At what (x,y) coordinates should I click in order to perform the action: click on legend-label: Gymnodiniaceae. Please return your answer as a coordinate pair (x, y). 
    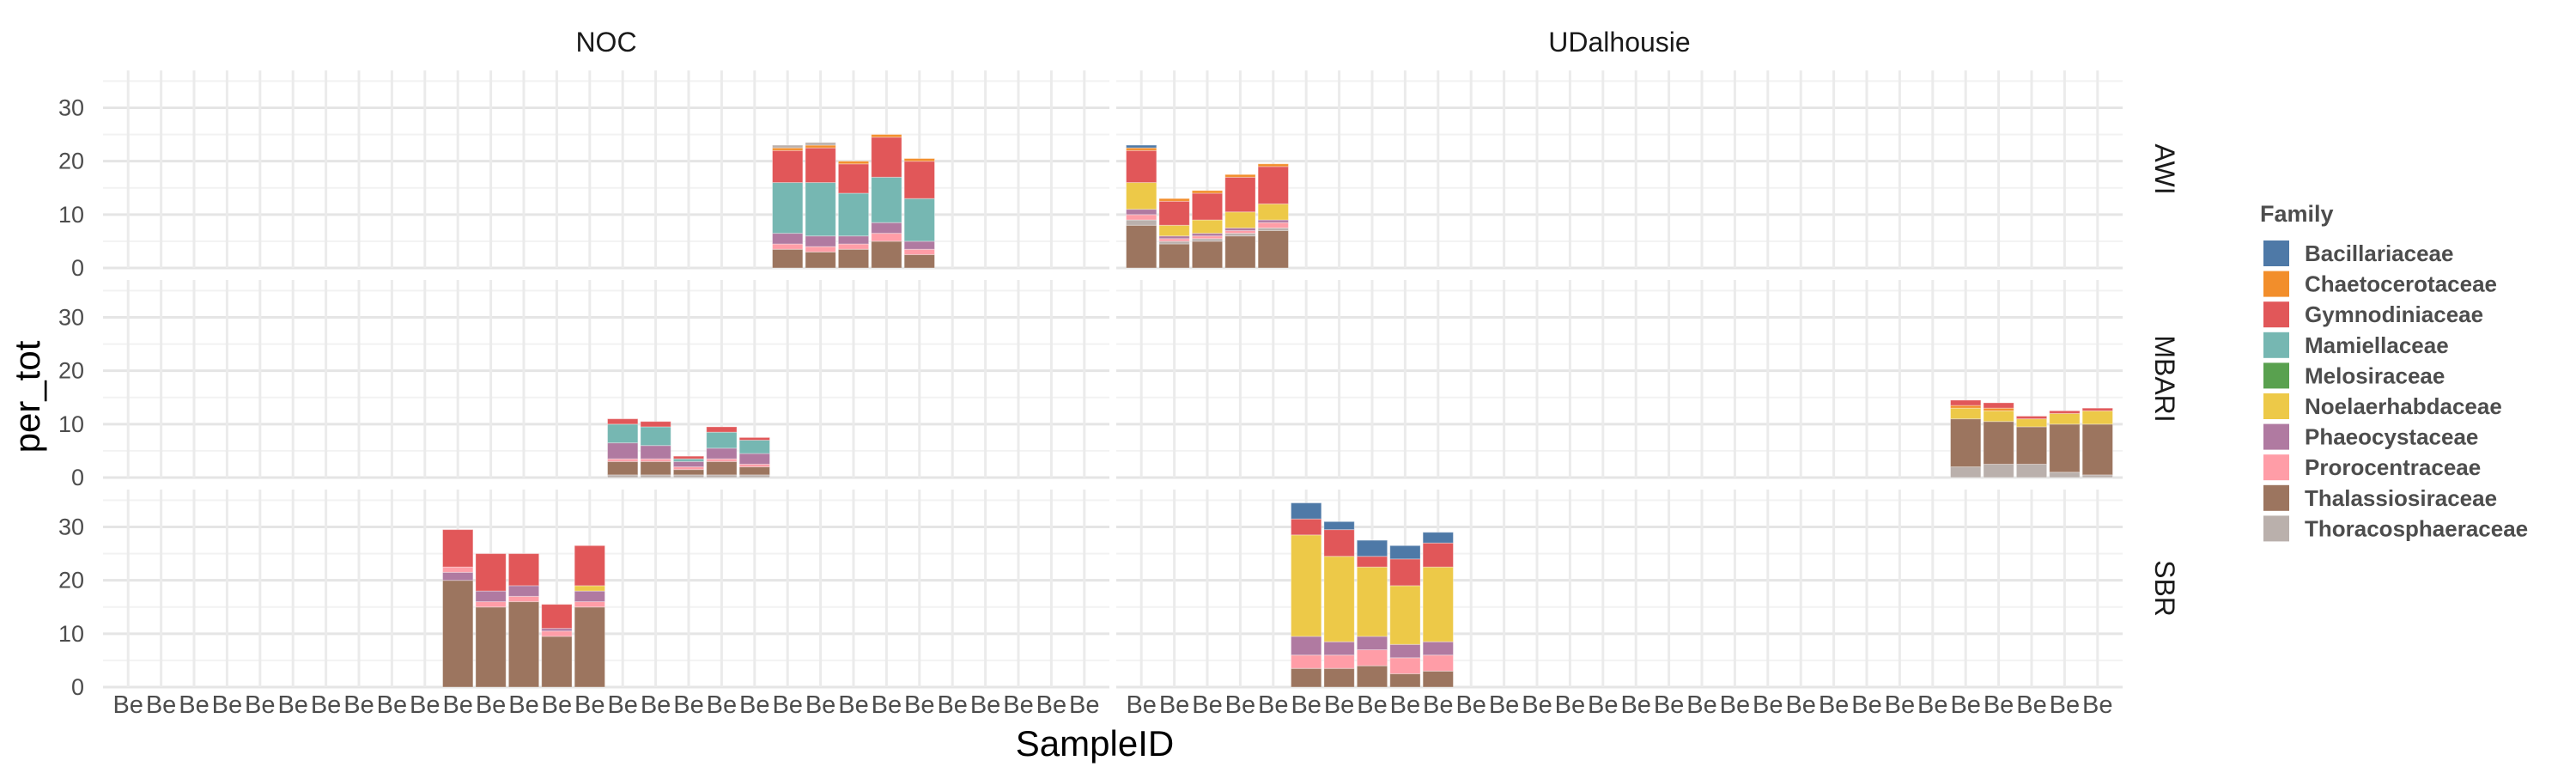
    Looking at the image, I should click on (2394, 314).